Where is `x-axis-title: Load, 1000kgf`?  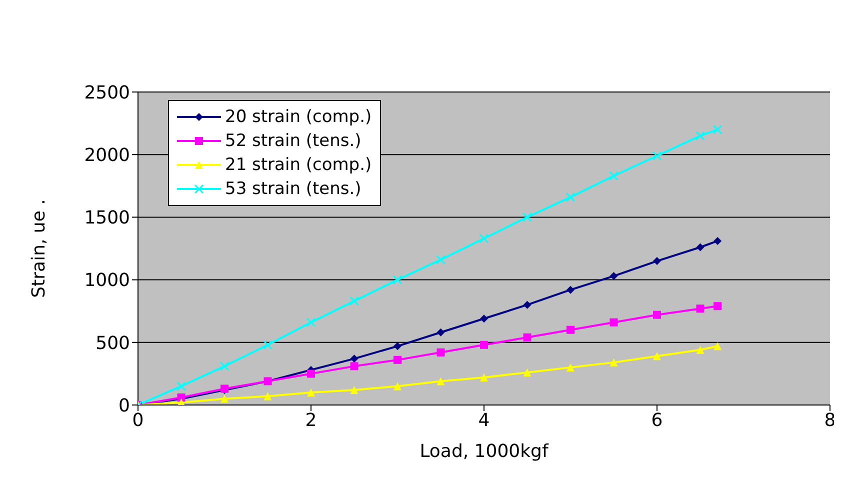 x-axis-title: Load, 1000kgf is located at coordinates (484, 451).